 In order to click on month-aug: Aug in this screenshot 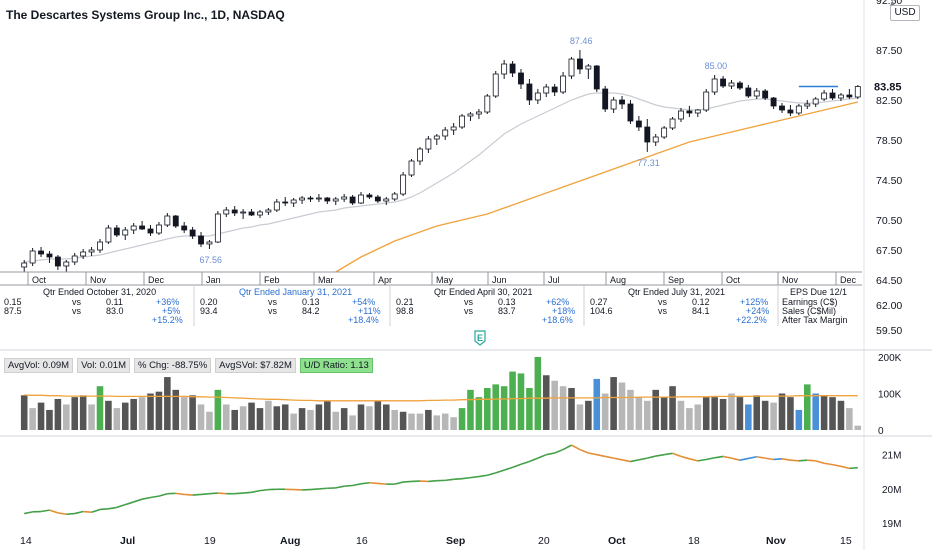, I will do `click(618, 280)`.